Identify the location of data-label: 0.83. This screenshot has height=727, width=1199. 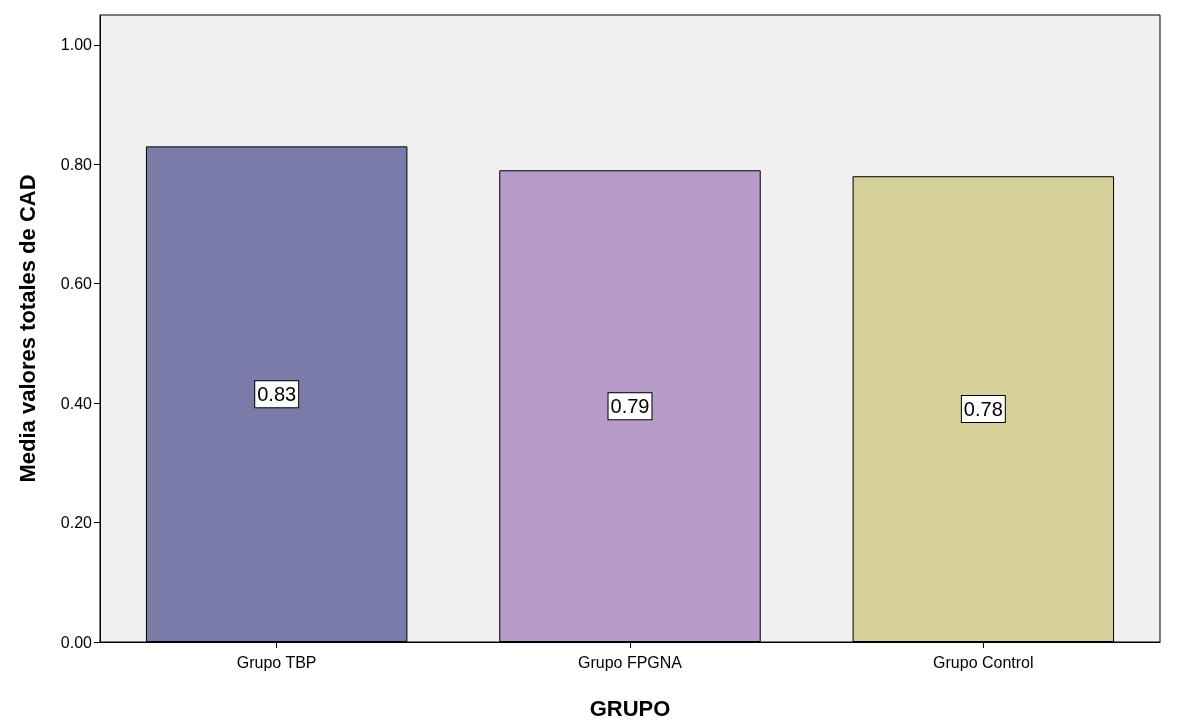
(277, 394).